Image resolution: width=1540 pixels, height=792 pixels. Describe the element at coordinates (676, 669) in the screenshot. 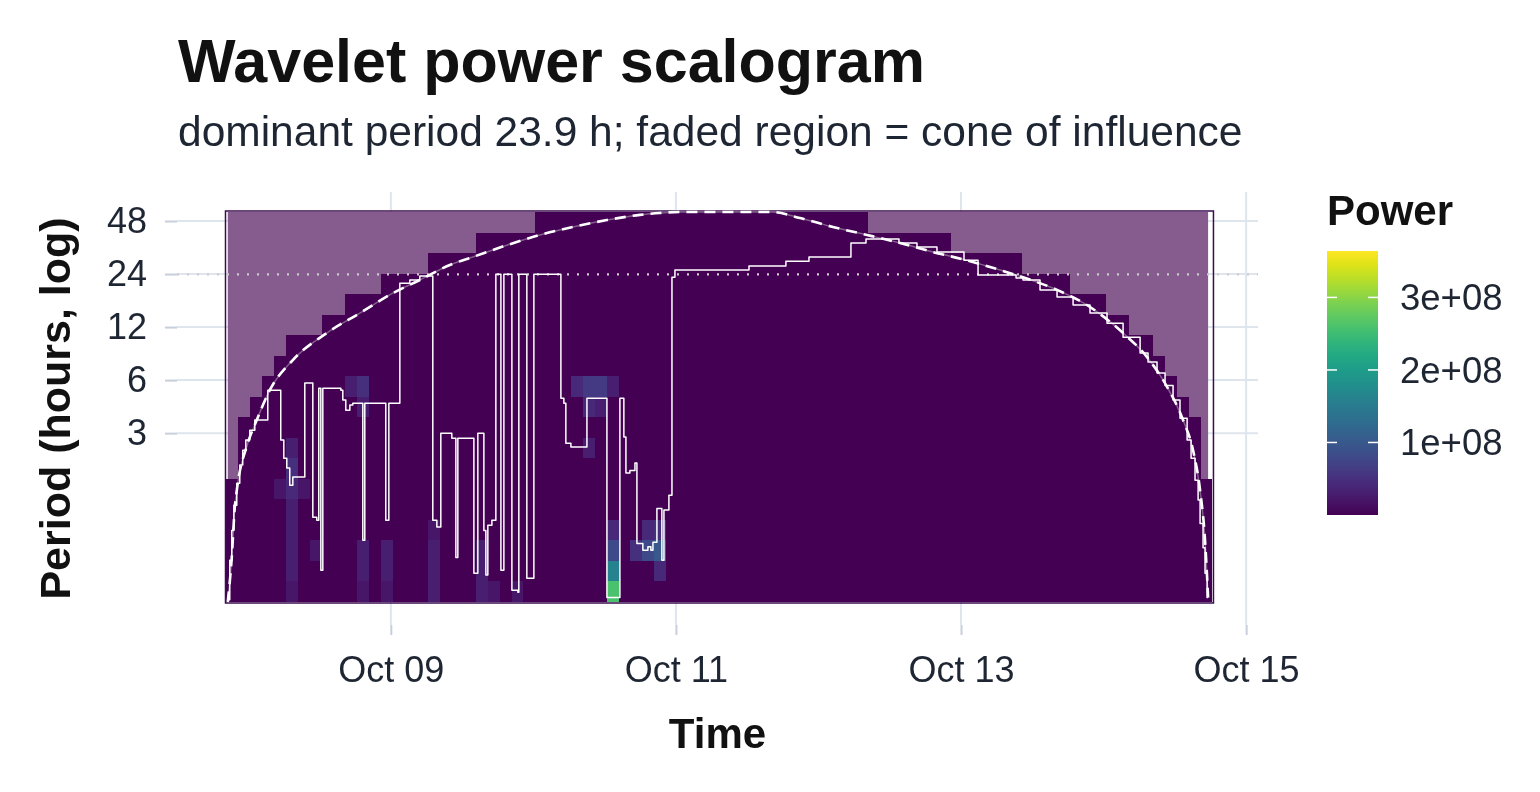

I see `x-tick-label: Oct 11` at that location.